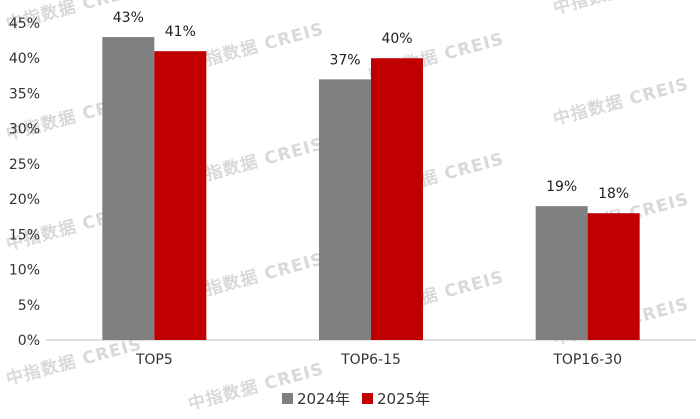 The width and height of the screenshot is (700, 419). I want to click on x-tick-label: TOP6-15, so click(370, 360).